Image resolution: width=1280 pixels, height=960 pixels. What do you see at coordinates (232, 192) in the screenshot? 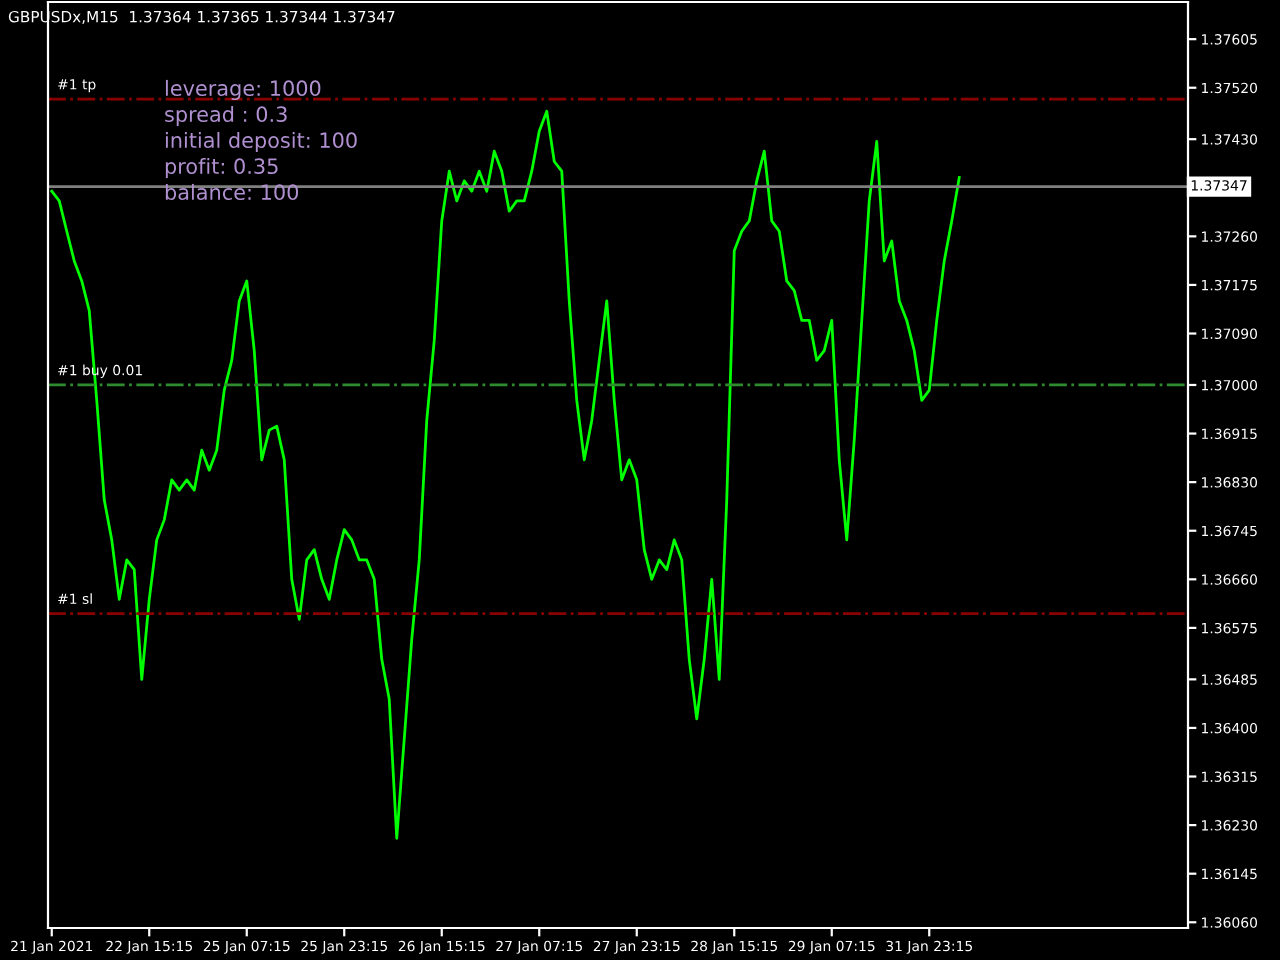
I see `annotation: balance: 100` at bounding box center [232, 192].